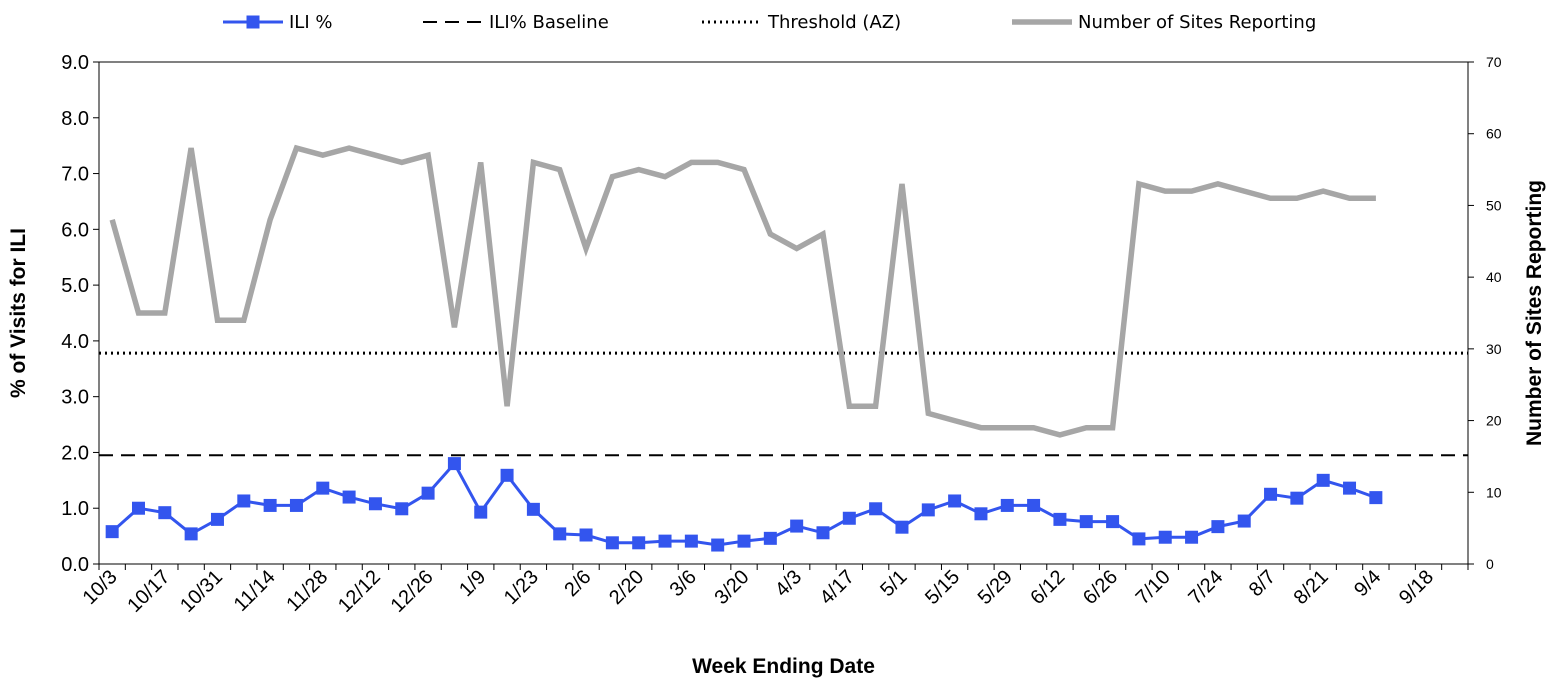  Describe the element at coordinates (1311, 587) in the screenshot. I see `x-tick-label: 8/21` at that location.